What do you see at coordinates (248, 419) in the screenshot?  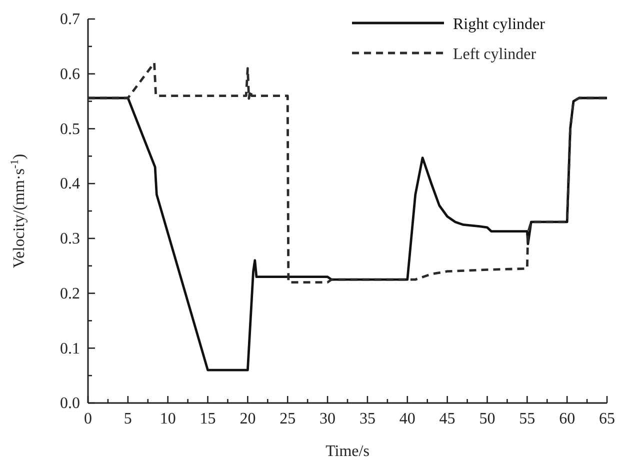 I see `x-tick-label: 20` at bounding box center [248, 419].